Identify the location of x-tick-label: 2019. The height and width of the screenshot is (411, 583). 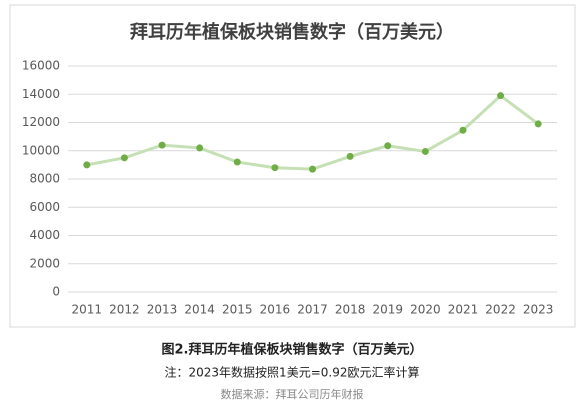
(387, 310).